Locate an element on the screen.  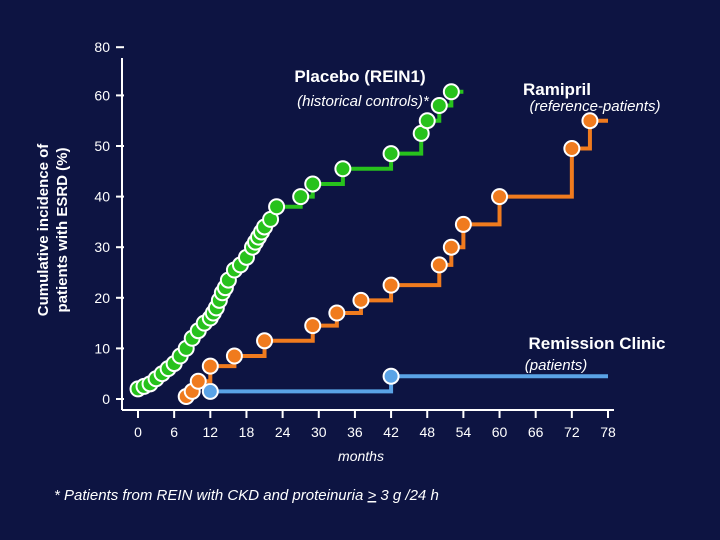
y-tick-label: 50 is located at coordinates (102, 146).